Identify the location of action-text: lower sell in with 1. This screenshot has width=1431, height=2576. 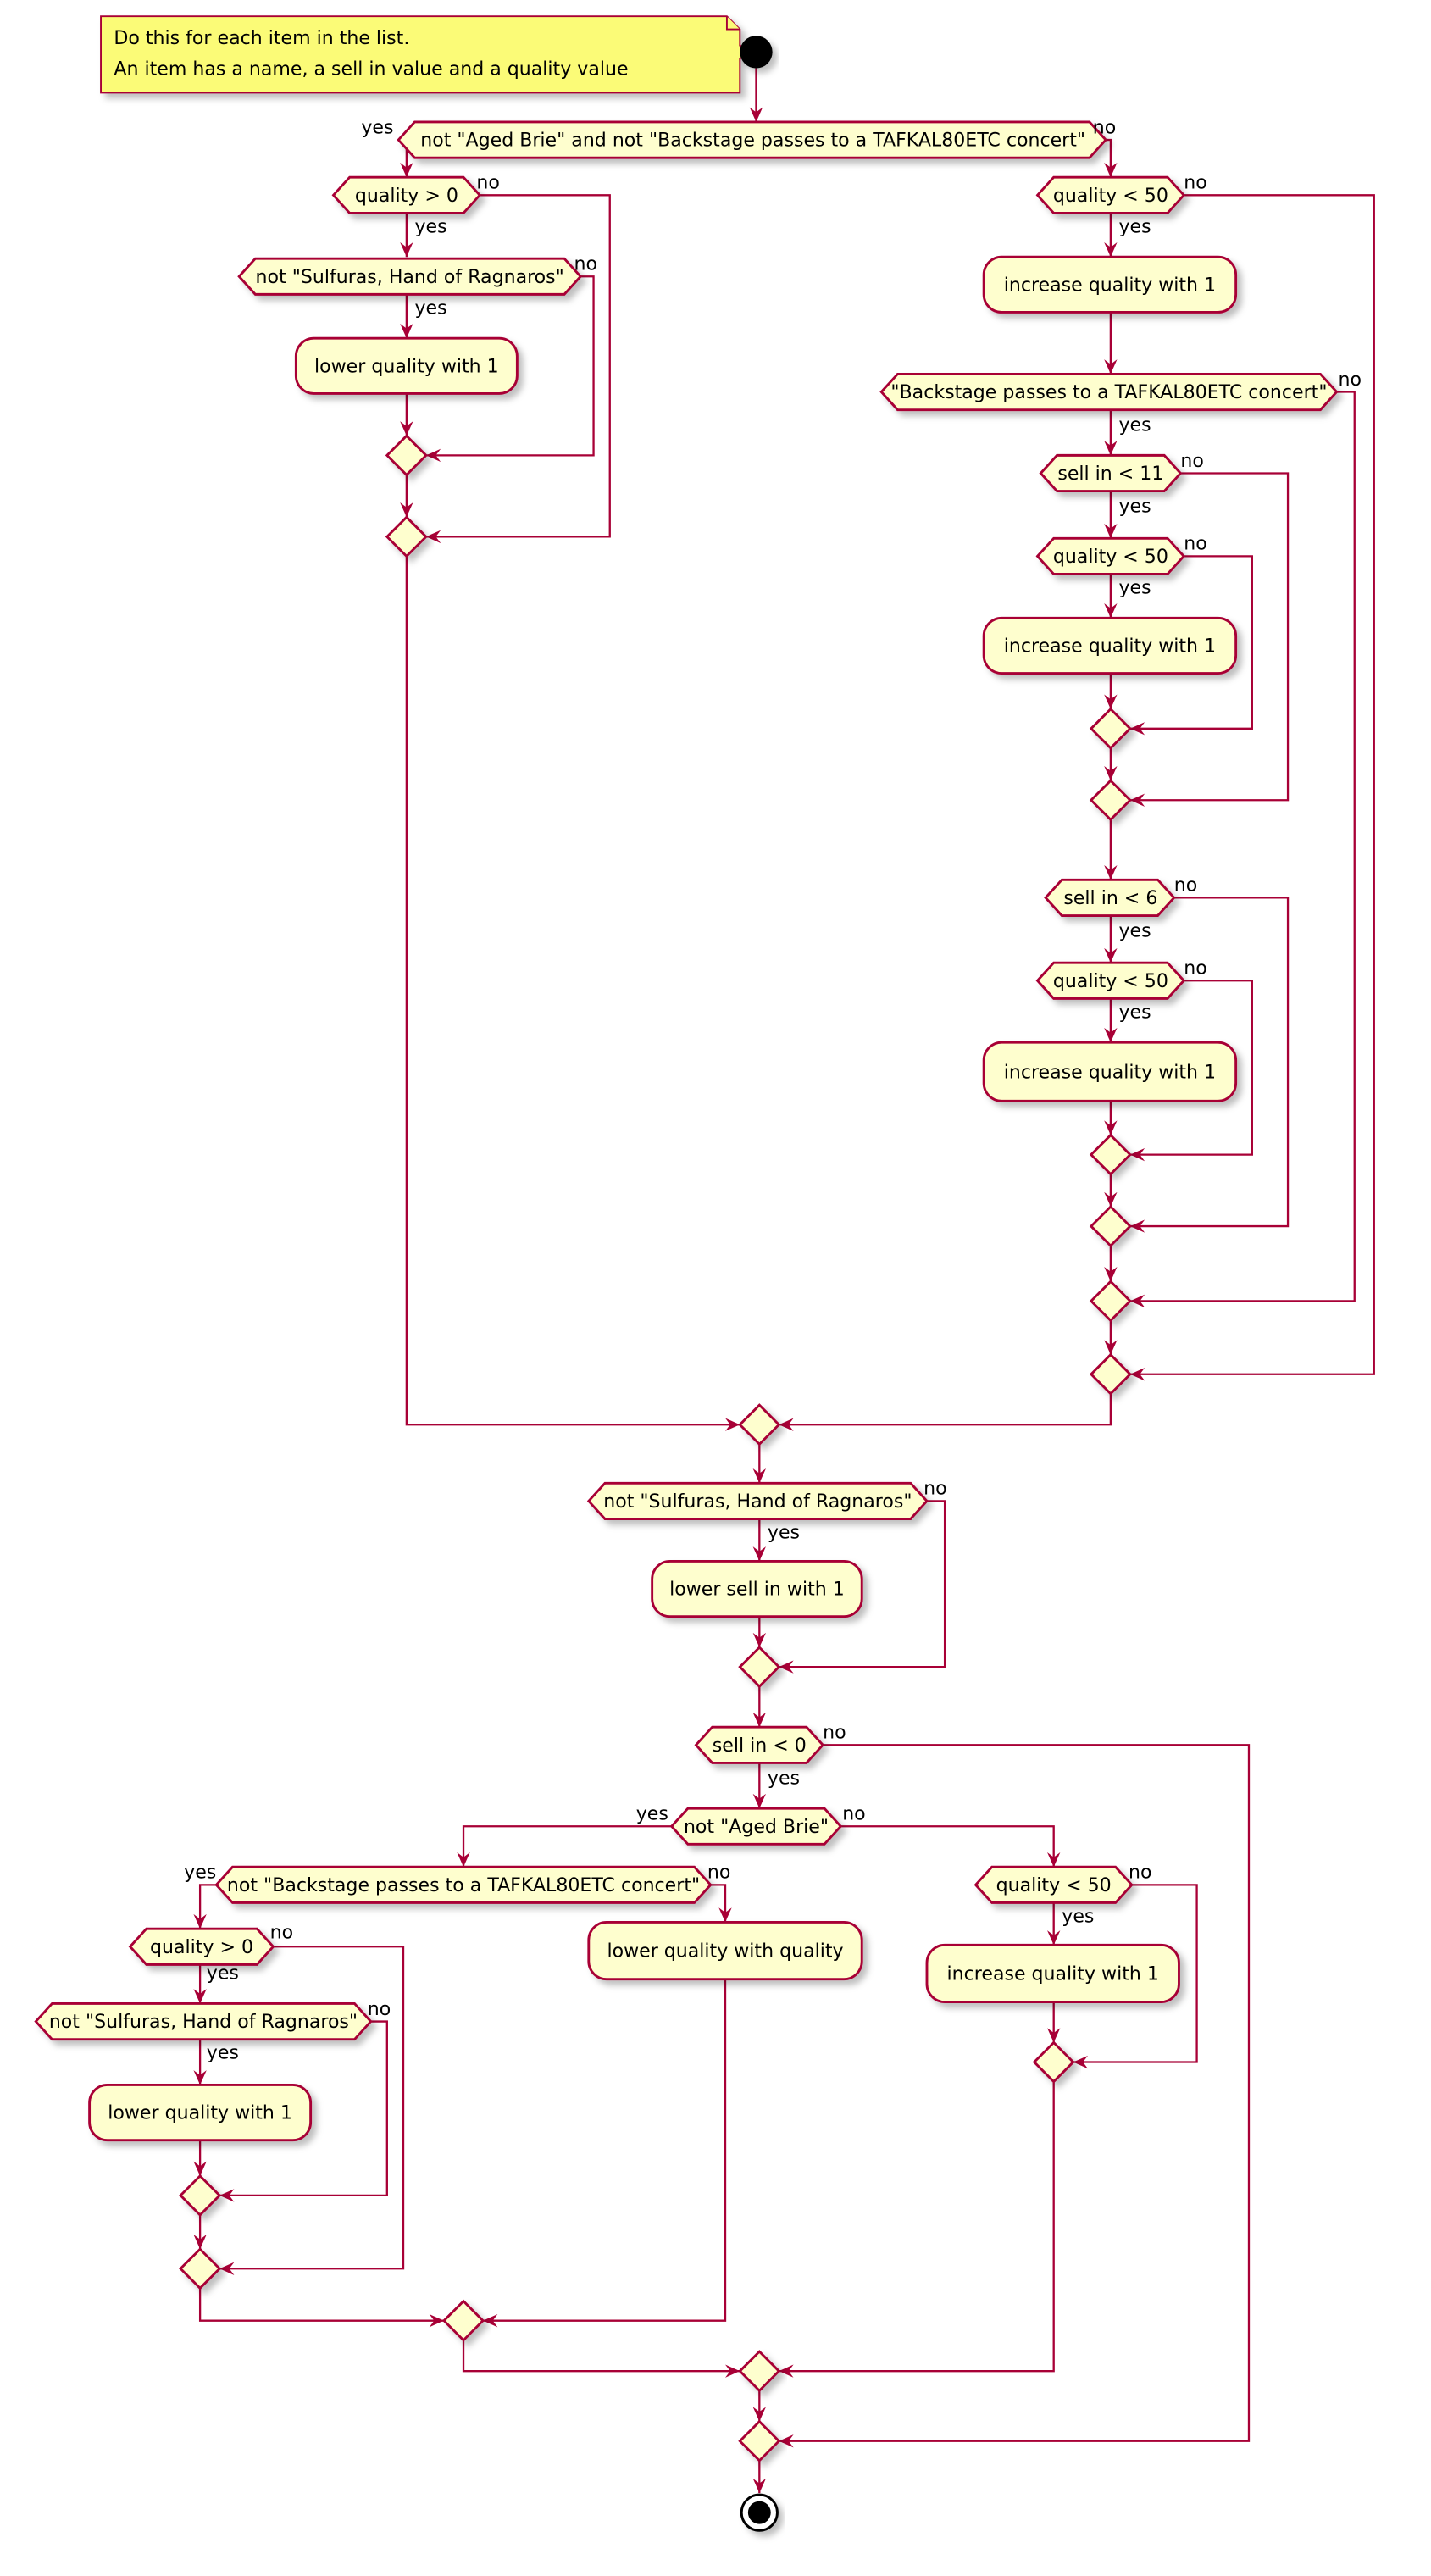
(757, 1590).